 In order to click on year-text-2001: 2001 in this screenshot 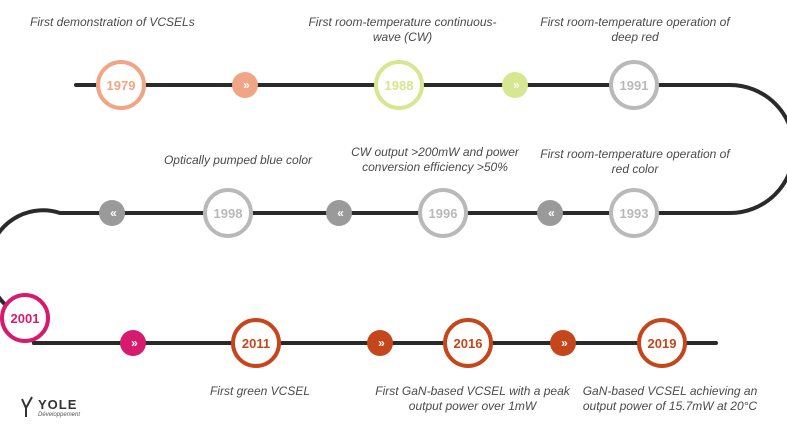, I will do `click(25, 318)`.